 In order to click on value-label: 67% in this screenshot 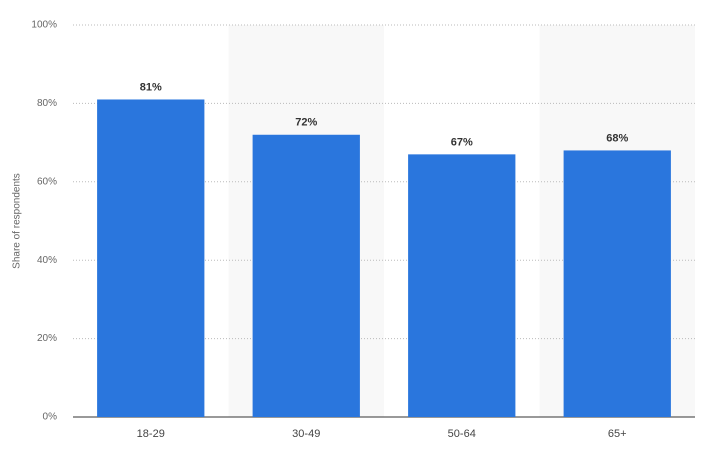, I will do `click(462, 142)`.